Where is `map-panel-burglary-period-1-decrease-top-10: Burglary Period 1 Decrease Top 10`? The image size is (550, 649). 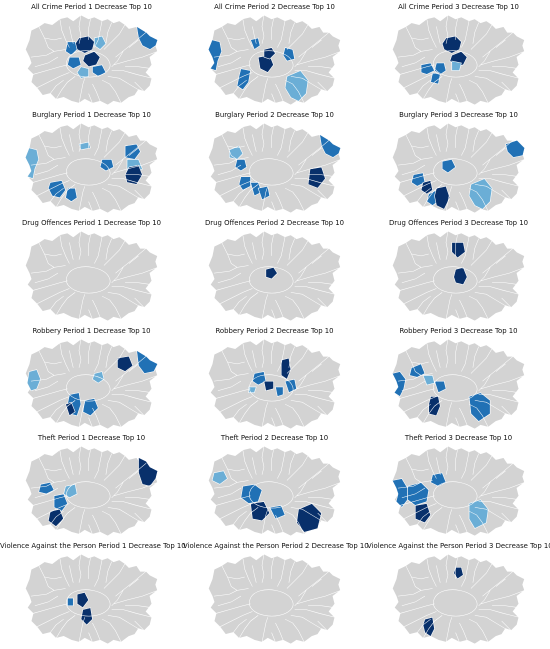
map-panel-burglary-period-1-decrease-top-10: Burglary Period 1 Decrease Top 10 is located at coordinates (91, 164).